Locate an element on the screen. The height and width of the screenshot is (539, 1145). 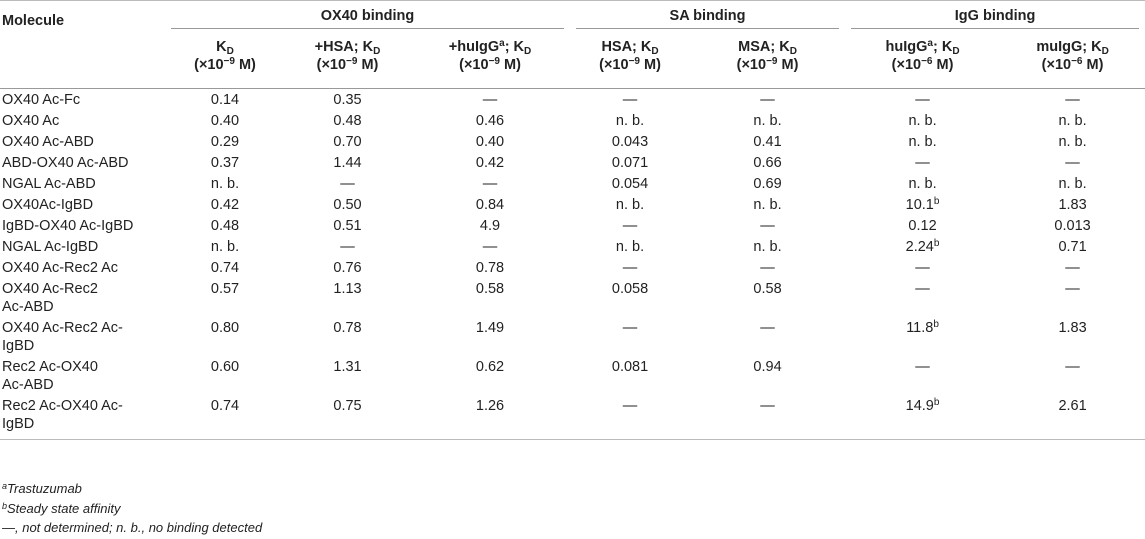
value-cell: 0.35 is located at coordinates (347, 100).